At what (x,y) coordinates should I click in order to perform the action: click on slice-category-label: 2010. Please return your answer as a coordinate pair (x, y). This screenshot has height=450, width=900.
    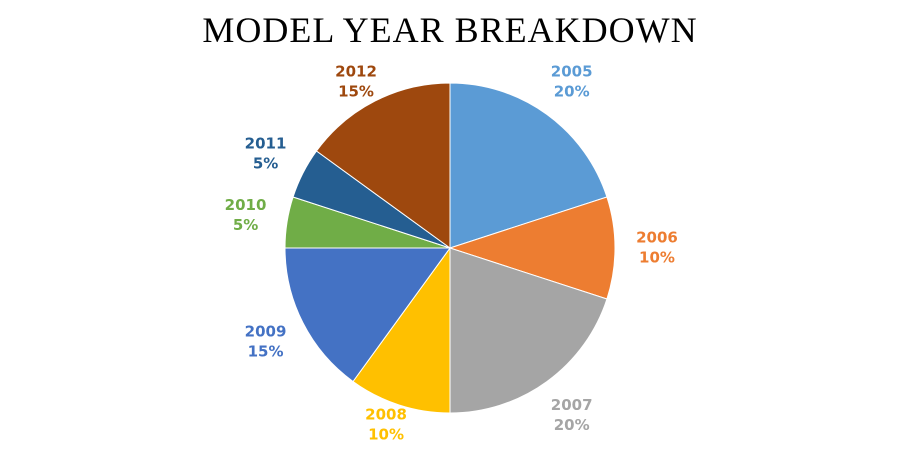
    Looking at the image, I should click on (246, 205).